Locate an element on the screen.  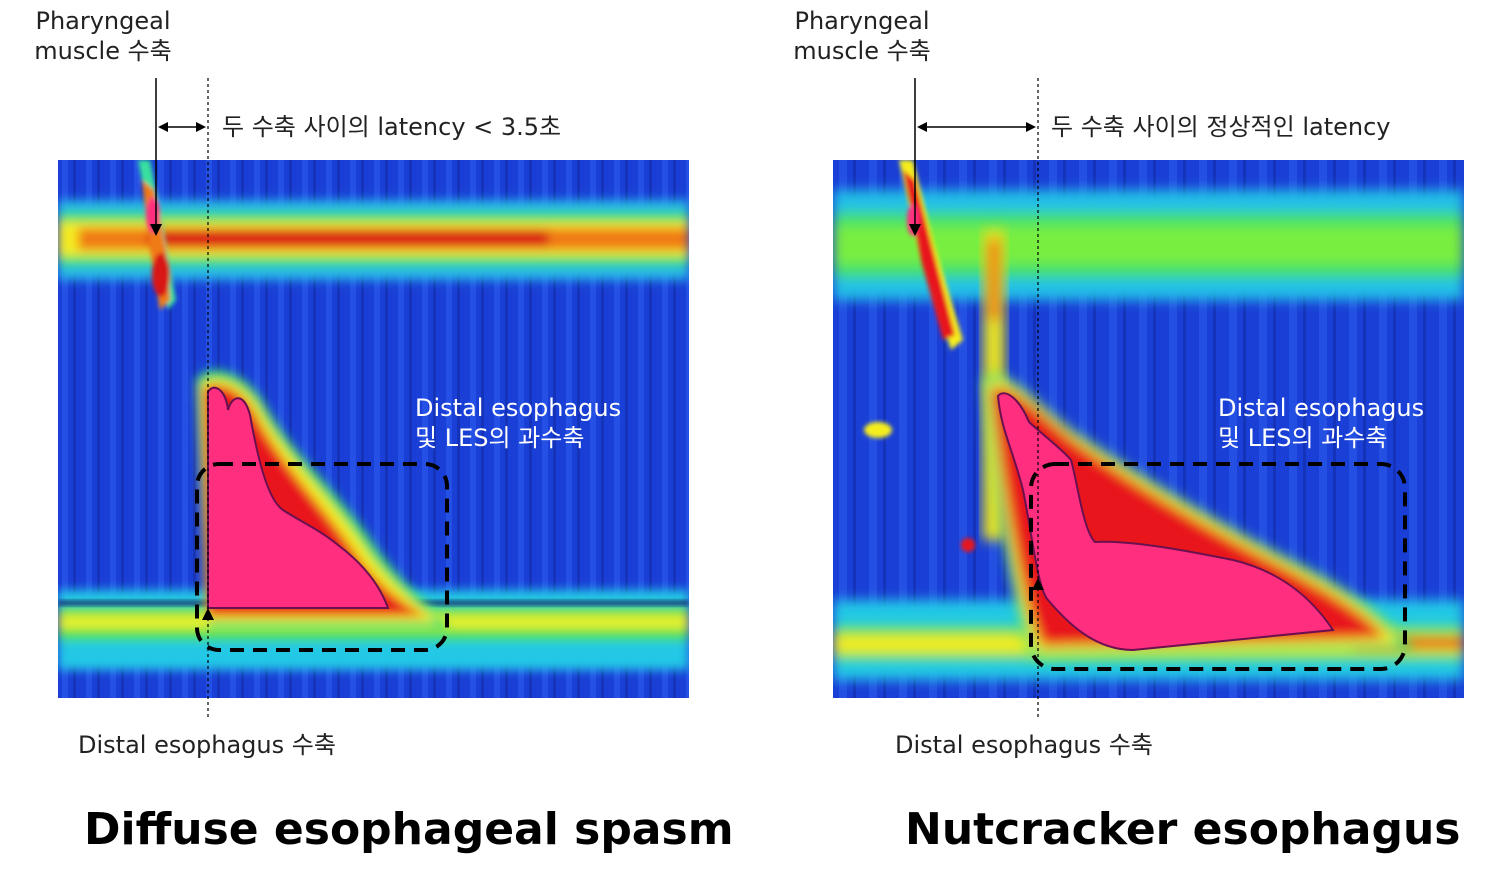
panel-title: Diffuse esophageal spasm is located at coordinates (409, 829).